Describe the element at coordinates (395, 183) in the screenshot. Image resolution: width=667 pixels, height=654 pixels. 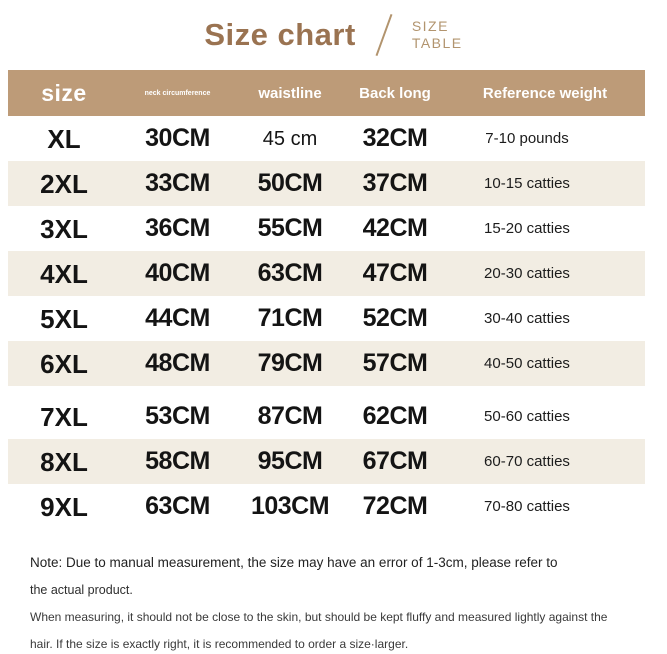
I see `back-long-cell: 37CM` at that location.